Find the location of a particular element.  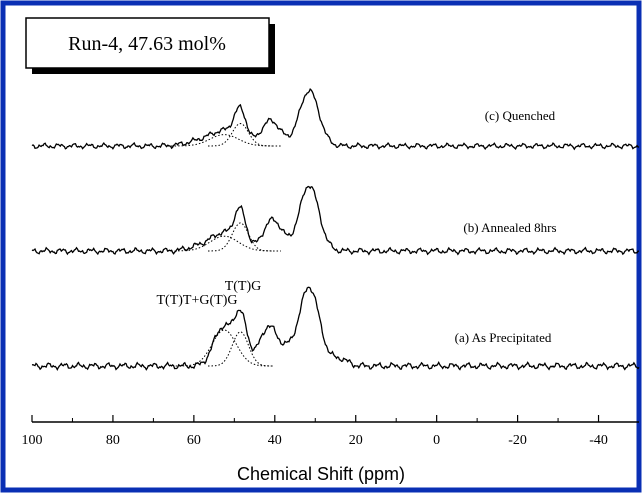

peak-label: T(T)G is located at coordinates (243, 286).